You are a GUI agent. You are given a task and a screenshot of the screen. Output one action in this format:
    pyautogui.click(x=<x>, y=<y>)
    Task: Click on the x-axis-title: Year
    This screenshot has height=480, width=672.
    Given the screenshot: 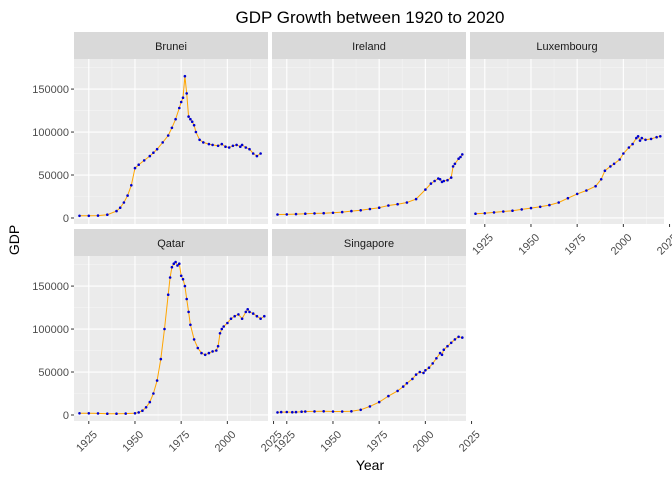 What is the action you would take?
    pyautogui.click(x=370, y=465)
    